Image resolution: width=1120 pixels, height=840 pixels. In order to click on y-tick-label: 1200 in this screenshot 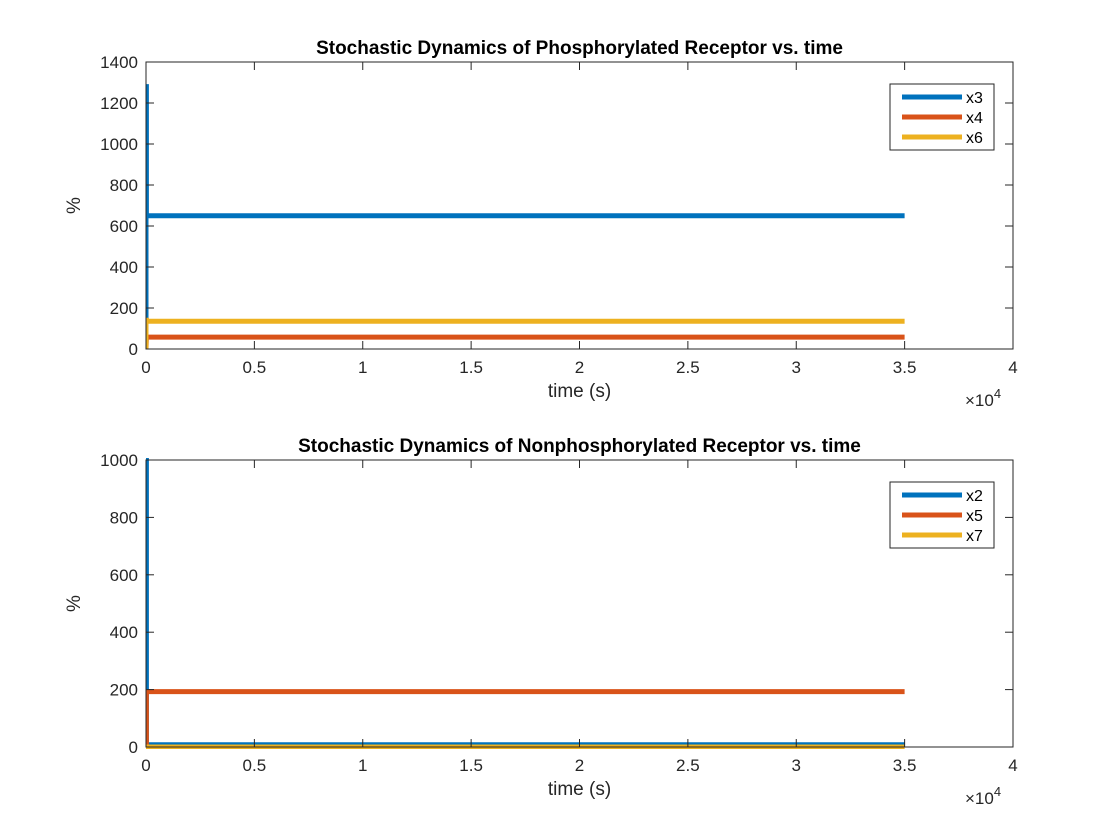, I will do `click(119, 103)`.